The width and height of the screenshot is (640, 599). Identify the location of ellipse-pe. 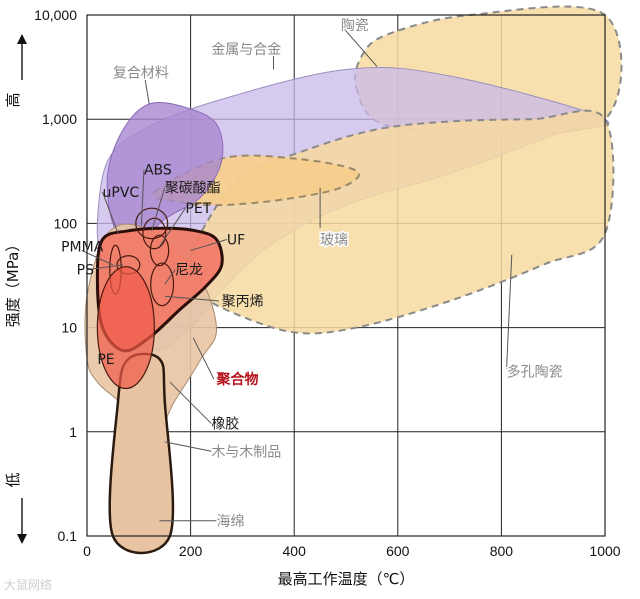
(125, 328).